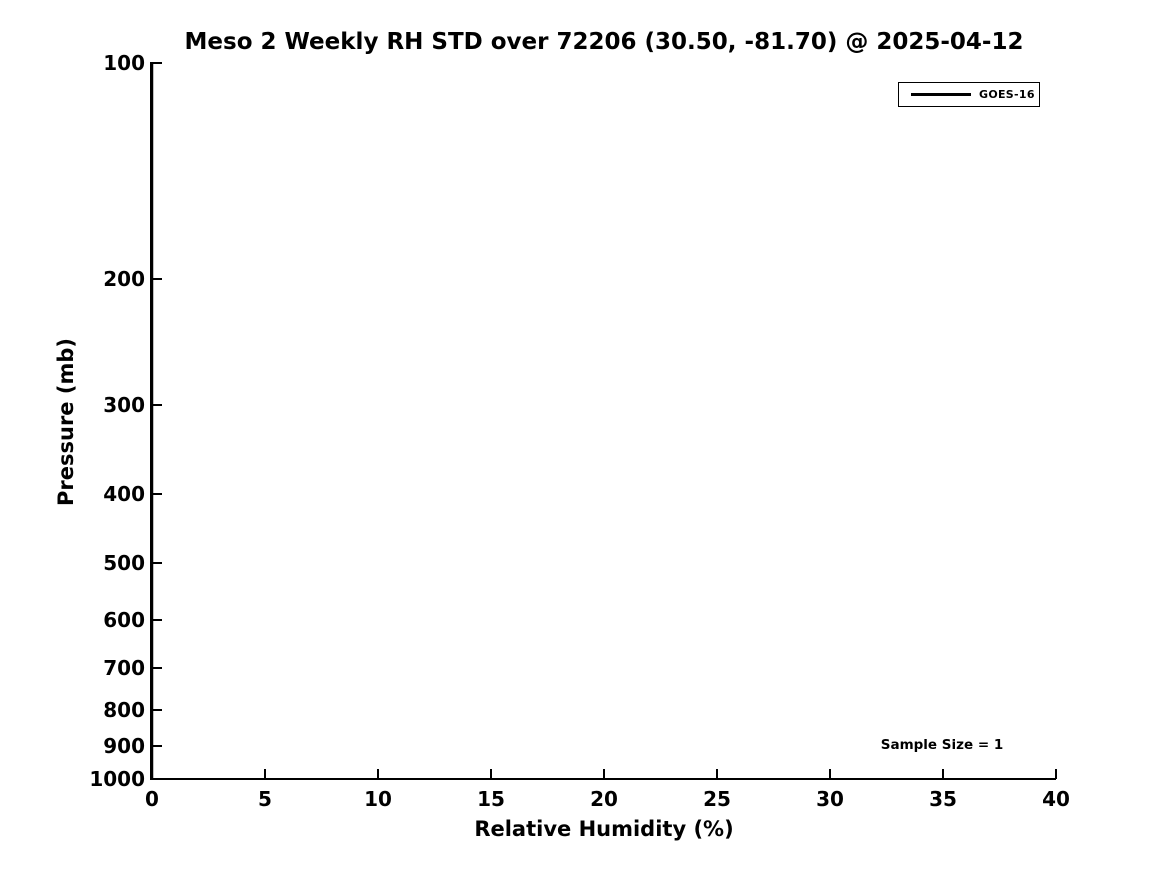 Image resolution: width=1167 pixels, height=875 pixels. What do you see at coordinates (124, 278) in the screenshot?
I see `y-tick-label: 200` at bounding box center [124, 278].